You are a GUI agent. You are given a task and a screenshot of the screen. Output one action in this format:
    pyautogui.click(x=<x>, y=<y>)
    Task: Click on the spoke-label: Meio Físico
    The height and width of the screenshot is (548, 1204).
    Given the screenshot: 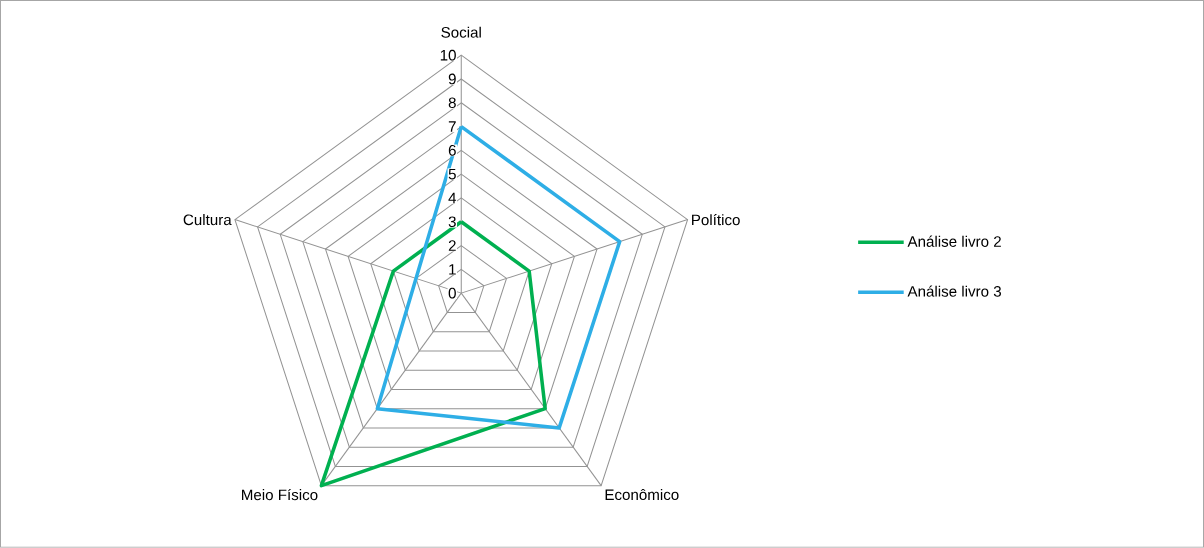 What is the action you would take?
    pyautogui.click(x=280, y=494)
    